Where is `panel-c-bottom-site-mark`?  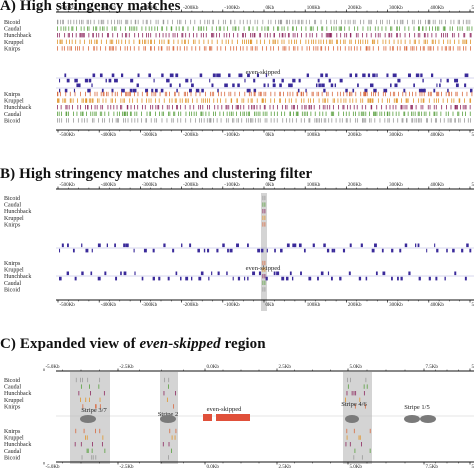 panel-c-bottom-site-mark is located at coordinates (171, 450).